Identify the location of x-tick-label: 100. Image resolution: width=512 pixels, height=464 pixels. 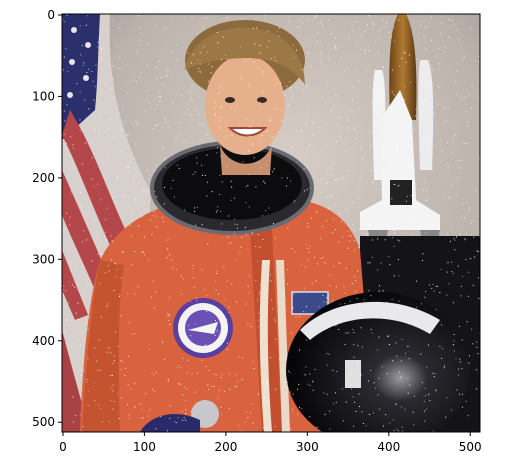
(144, 447).